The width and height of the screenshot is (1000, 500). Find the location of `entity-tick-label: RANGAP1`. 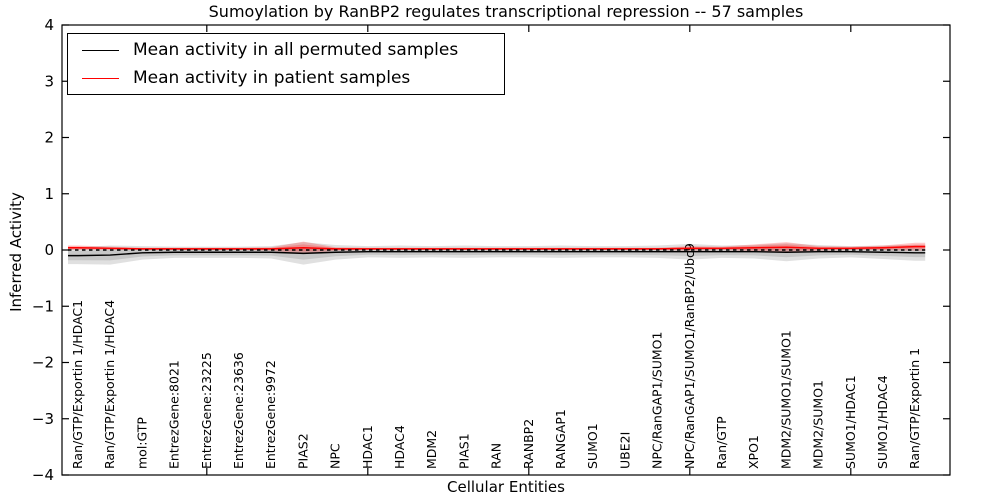

entity-tick-label: RANGAP1 is located at coordinates (560, 439).